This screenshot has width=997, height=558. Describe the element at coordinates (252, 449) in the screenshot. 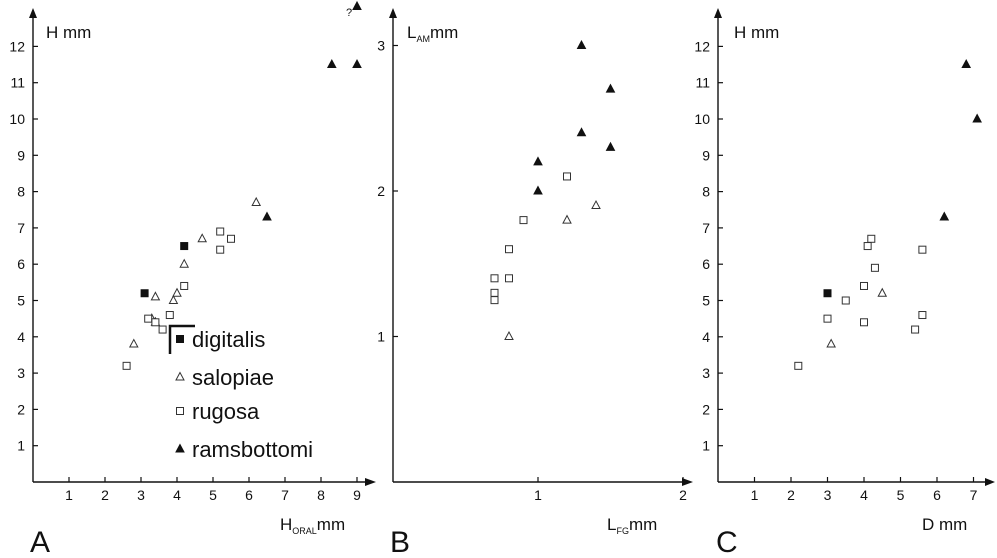

I see `legend-label-ramsbottomi: ramsbottomi` at that location.